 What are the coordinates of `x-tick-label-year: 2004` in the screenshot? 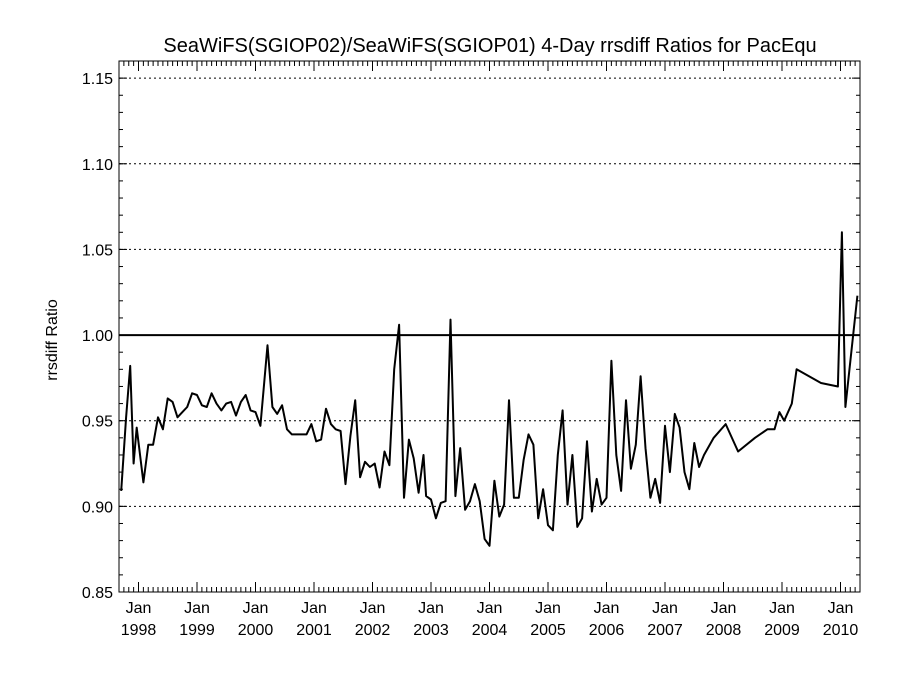 It's located at (490, 630).